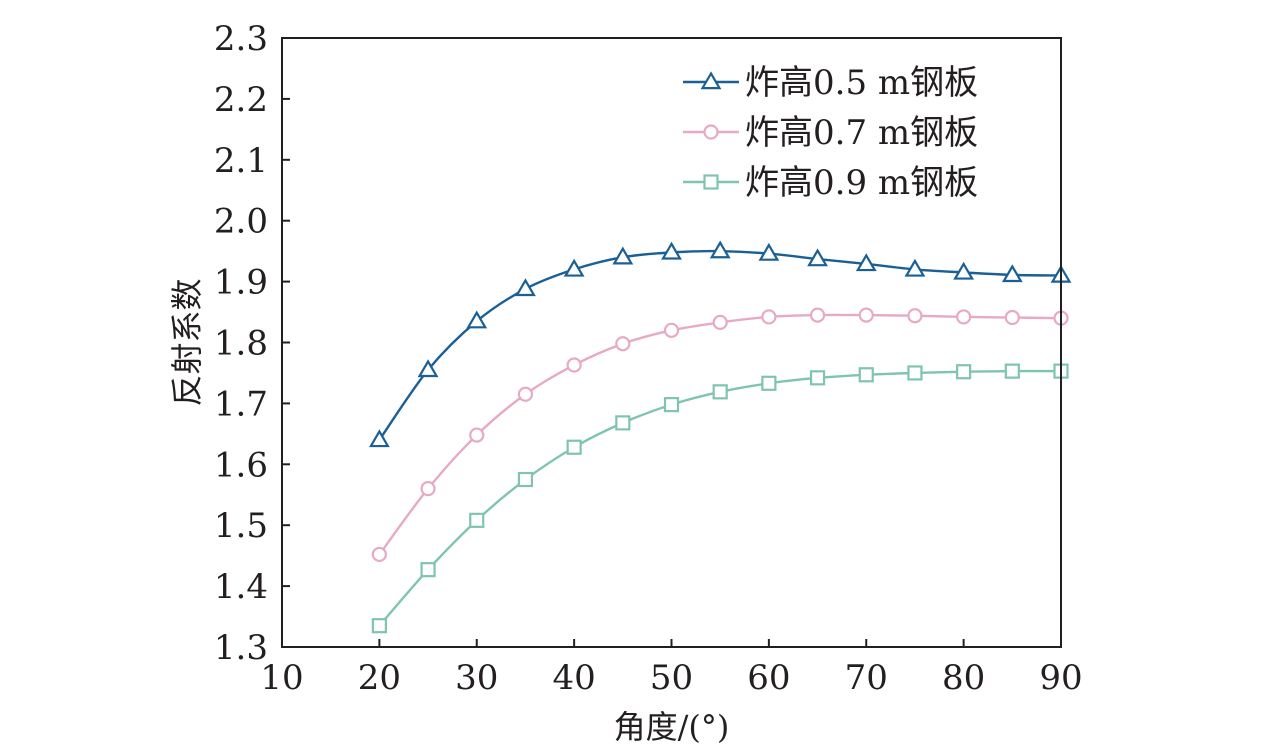 This screenshot has height=754, width=1276. I want to click on x-tick-label: 60, so click(768, 678).